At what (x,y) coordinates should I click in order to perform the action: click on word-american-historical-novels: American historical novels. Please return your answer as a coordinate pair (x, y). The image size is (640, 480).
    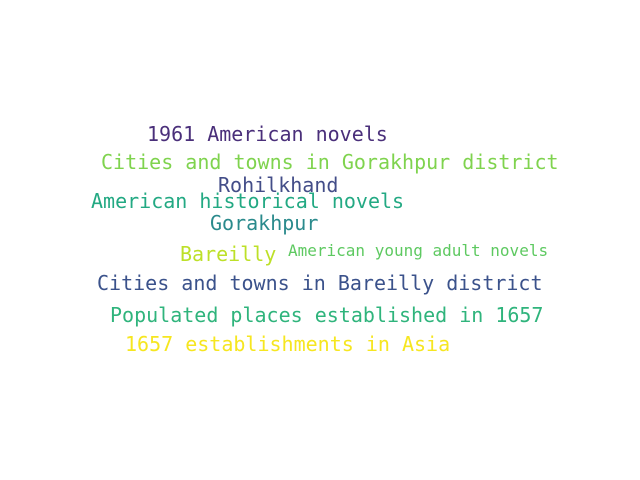
    Looking at the image, I should click on (248, 201).